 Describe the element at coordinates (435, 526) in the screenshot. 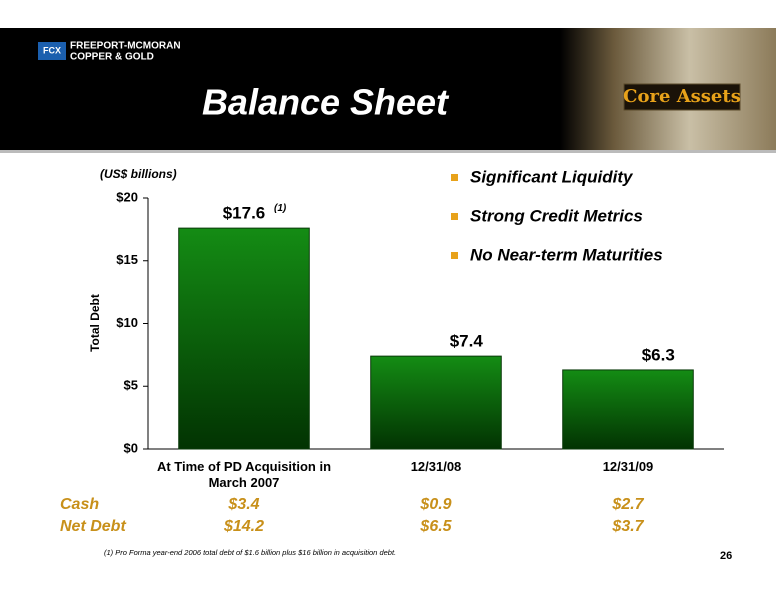

I see `row-value: $6.5` at that location.